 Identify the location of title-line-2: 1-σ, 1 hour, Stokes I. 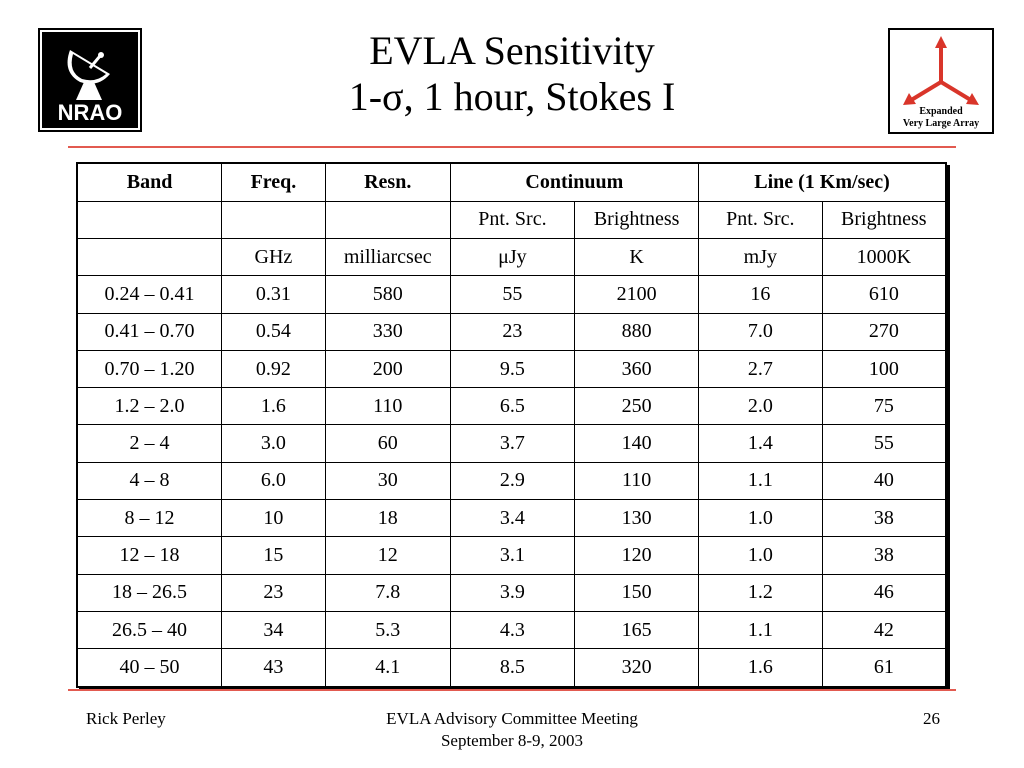
(512, 96).